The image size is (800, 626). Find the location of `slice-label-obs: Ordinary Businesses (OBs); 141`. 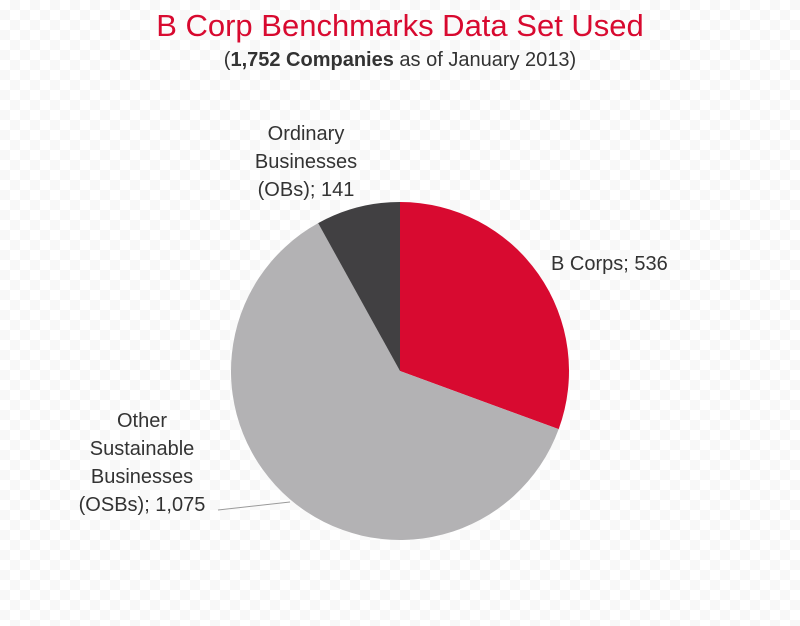

slice-label-obs: Ordinary Businesses (OBs); 141 is located at coordinates (306, 162).